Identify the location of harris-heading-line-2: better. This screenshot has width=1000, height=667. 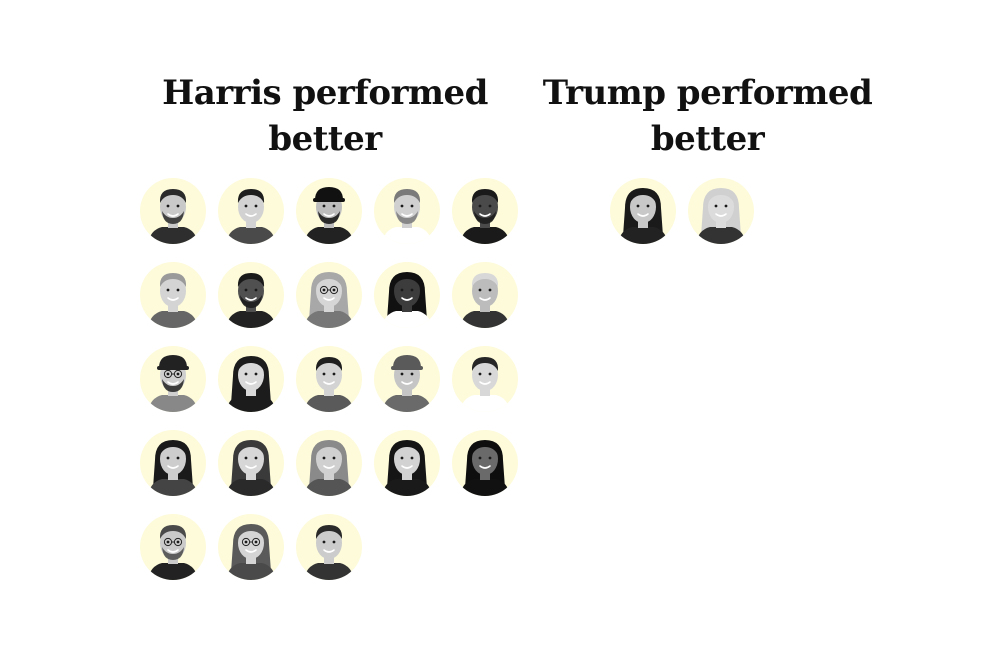
(325, 139).